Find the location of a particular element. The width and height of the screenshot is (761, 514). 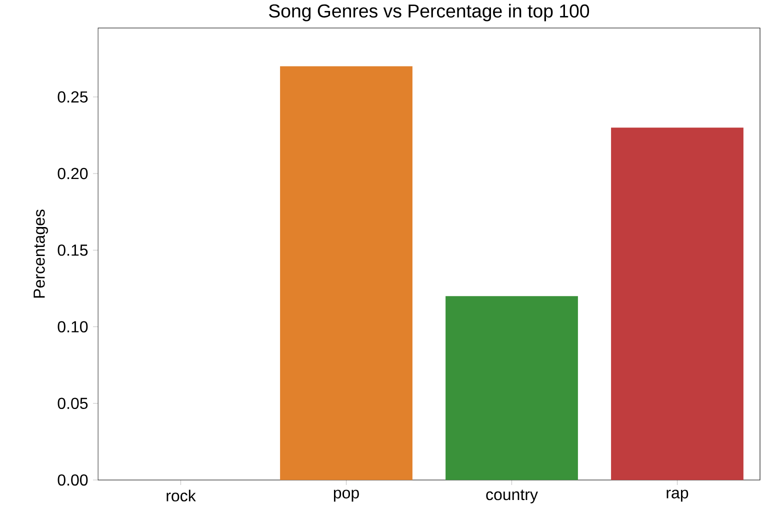

x-tick-label: rock is located at coordinates (181, 496).